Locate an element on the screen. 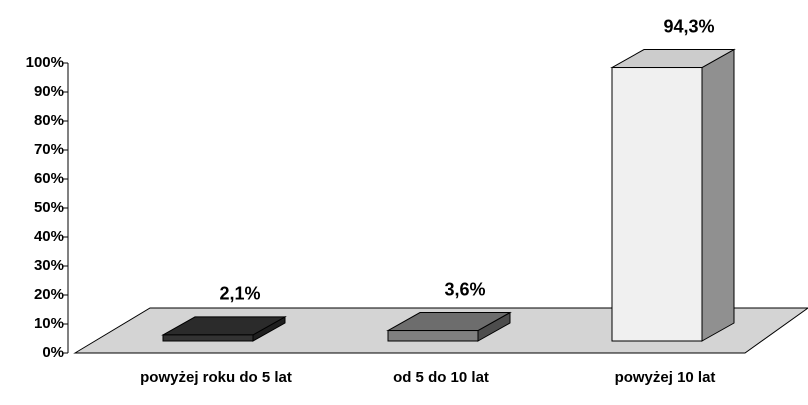 The width and height of the screenshot is (808, 405). y-tick-label: 20% is located at coordinates (49, 294).